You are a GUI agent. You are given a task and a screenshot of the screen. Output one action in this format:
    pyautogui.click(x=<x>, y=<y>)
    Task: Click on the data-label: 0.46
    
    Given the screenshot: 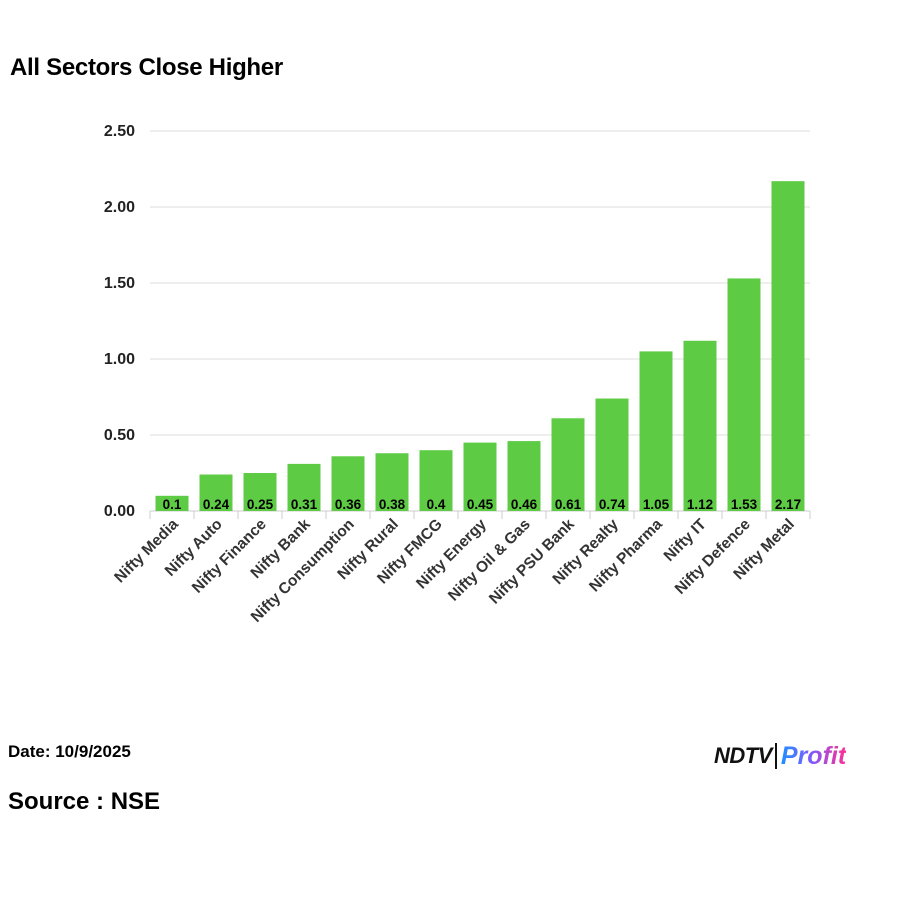 What is the action you would take?
    pyautogui.click(x=524, y=504)
    